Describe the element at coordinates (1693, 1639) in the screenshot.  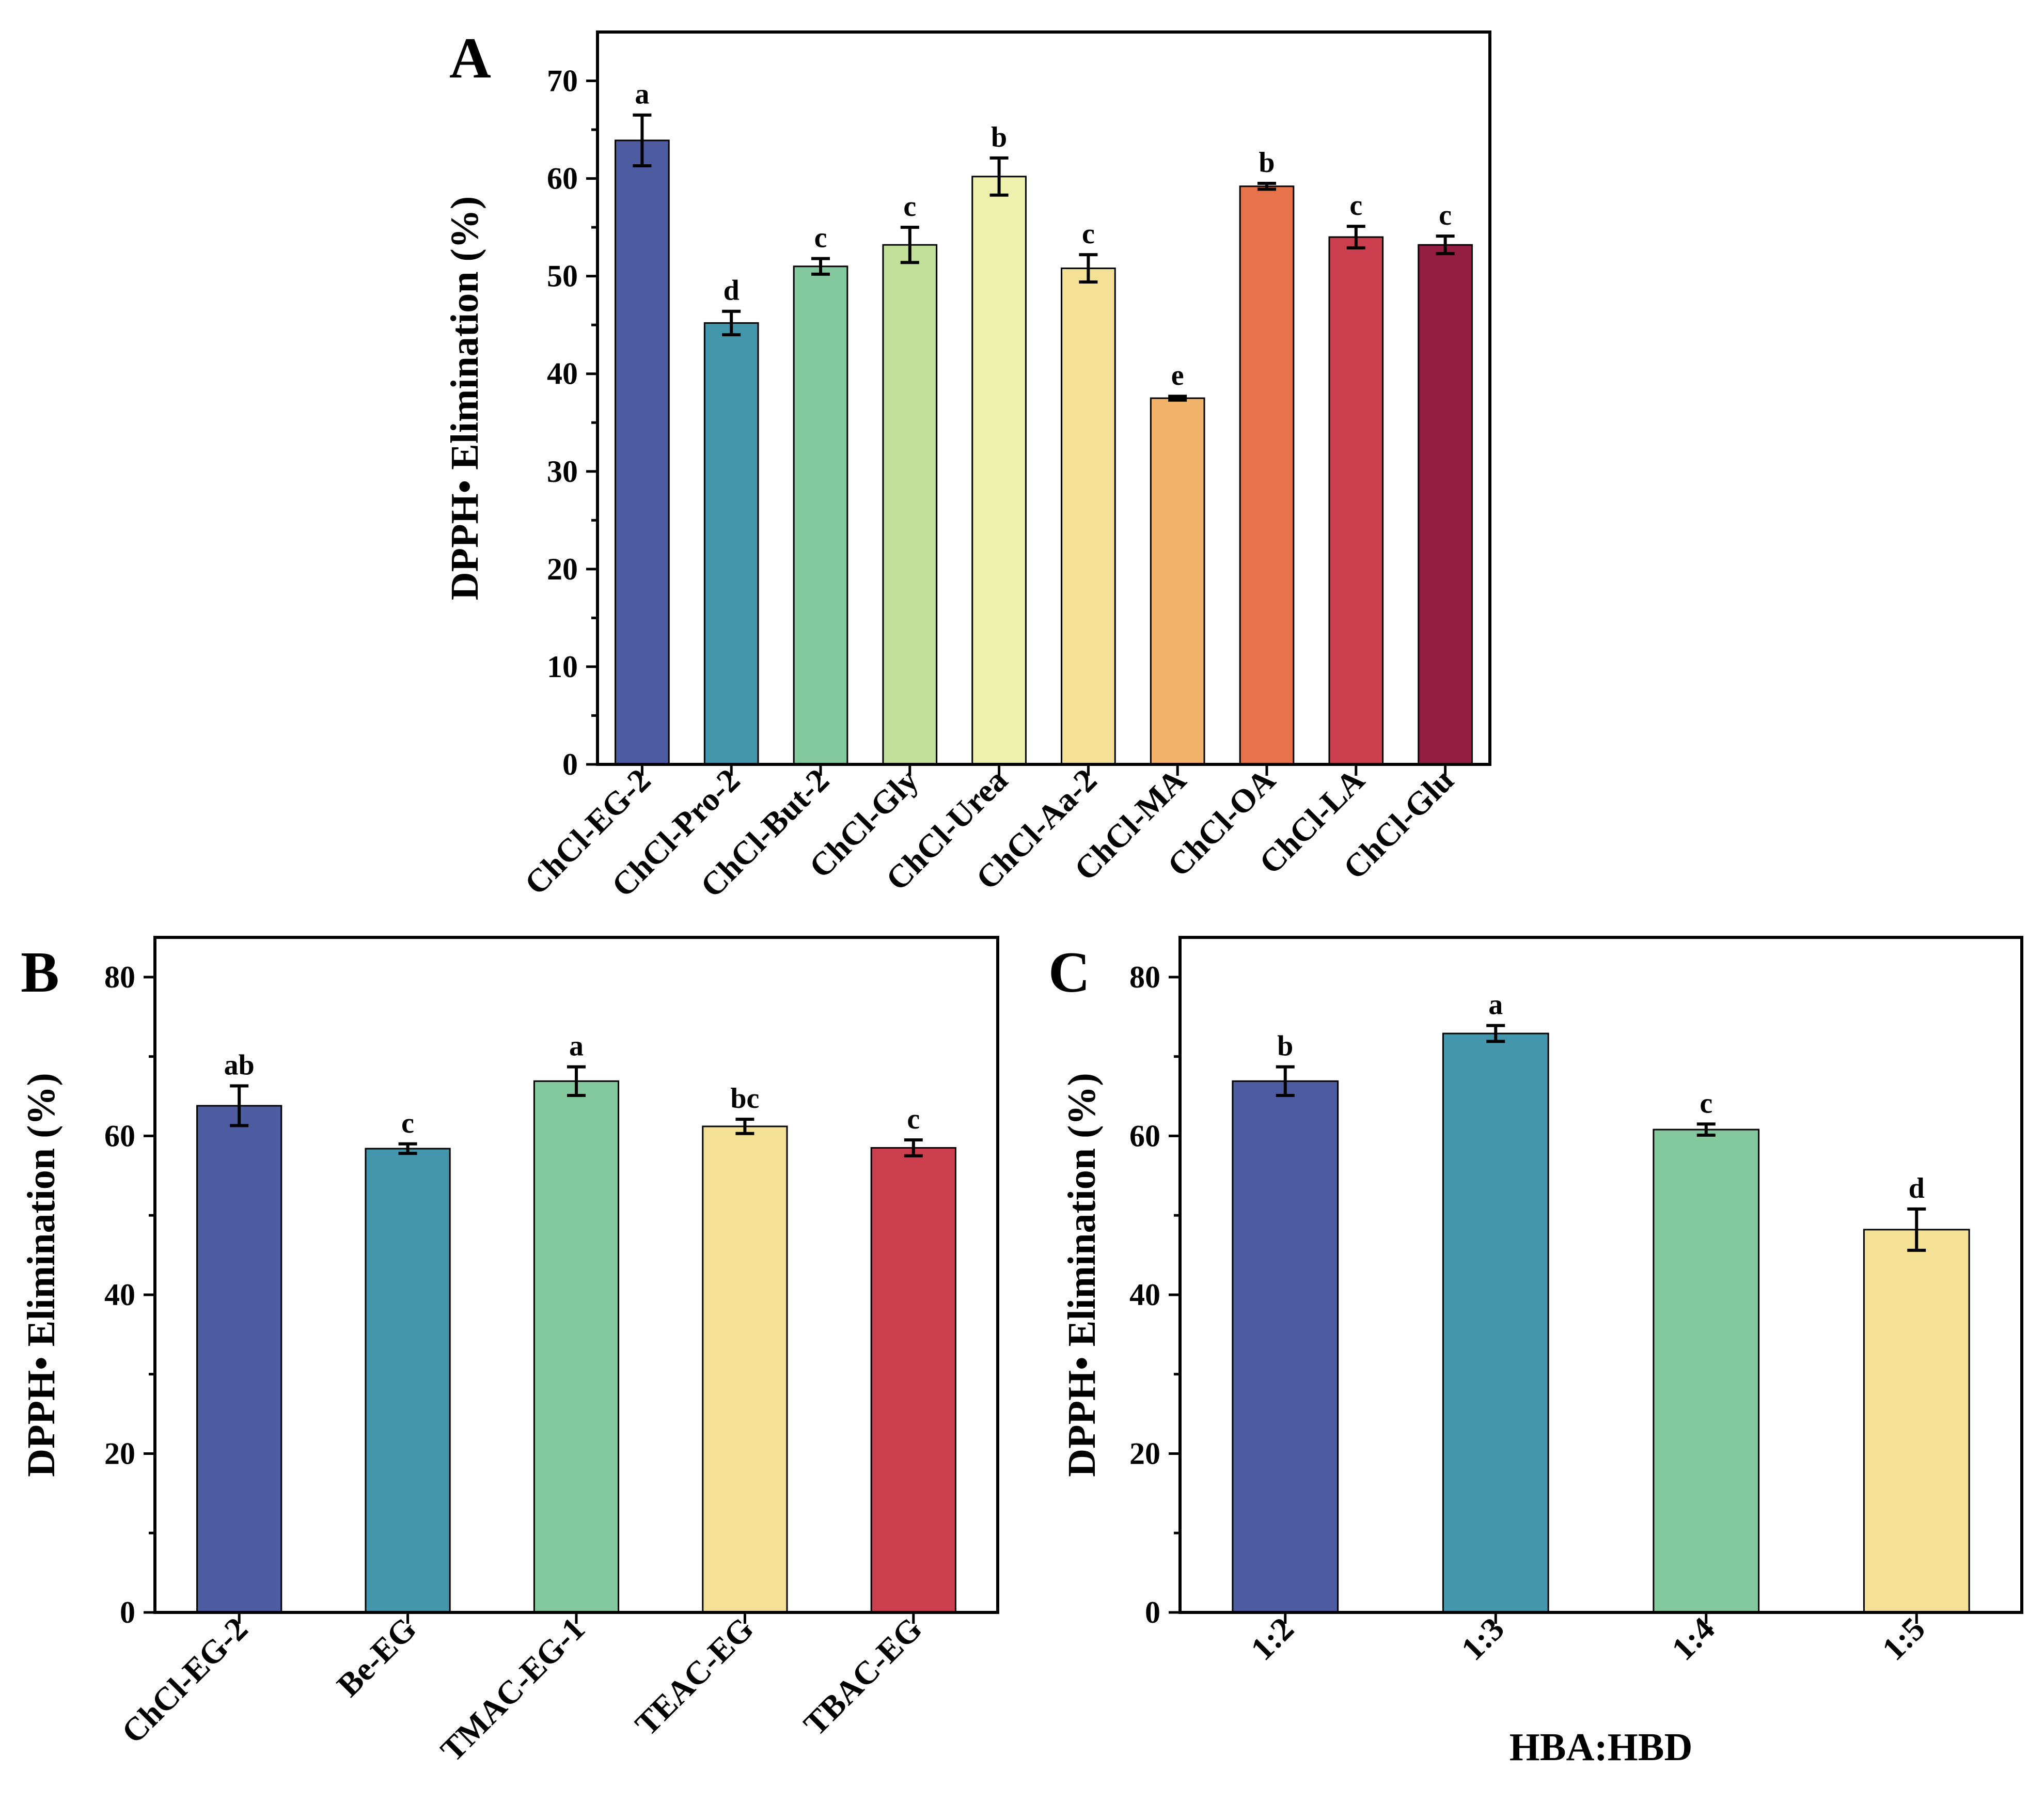
I see `x-tick-label: 1:4` at that location.